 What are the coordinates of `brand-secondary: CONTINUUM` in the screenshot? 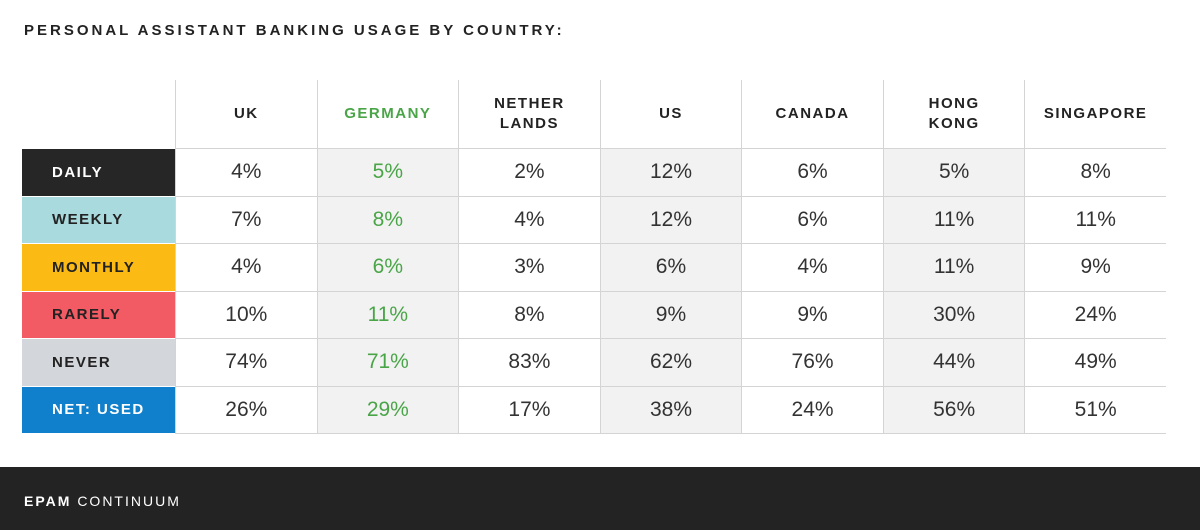 It's located at (129, 501).